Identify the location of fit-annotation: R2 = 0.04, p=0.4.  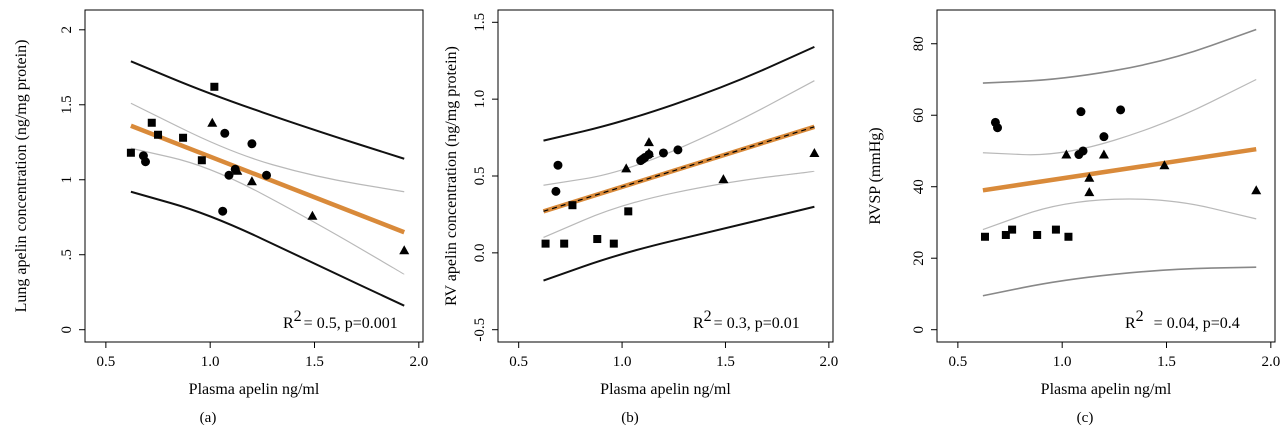
(1182, 320).